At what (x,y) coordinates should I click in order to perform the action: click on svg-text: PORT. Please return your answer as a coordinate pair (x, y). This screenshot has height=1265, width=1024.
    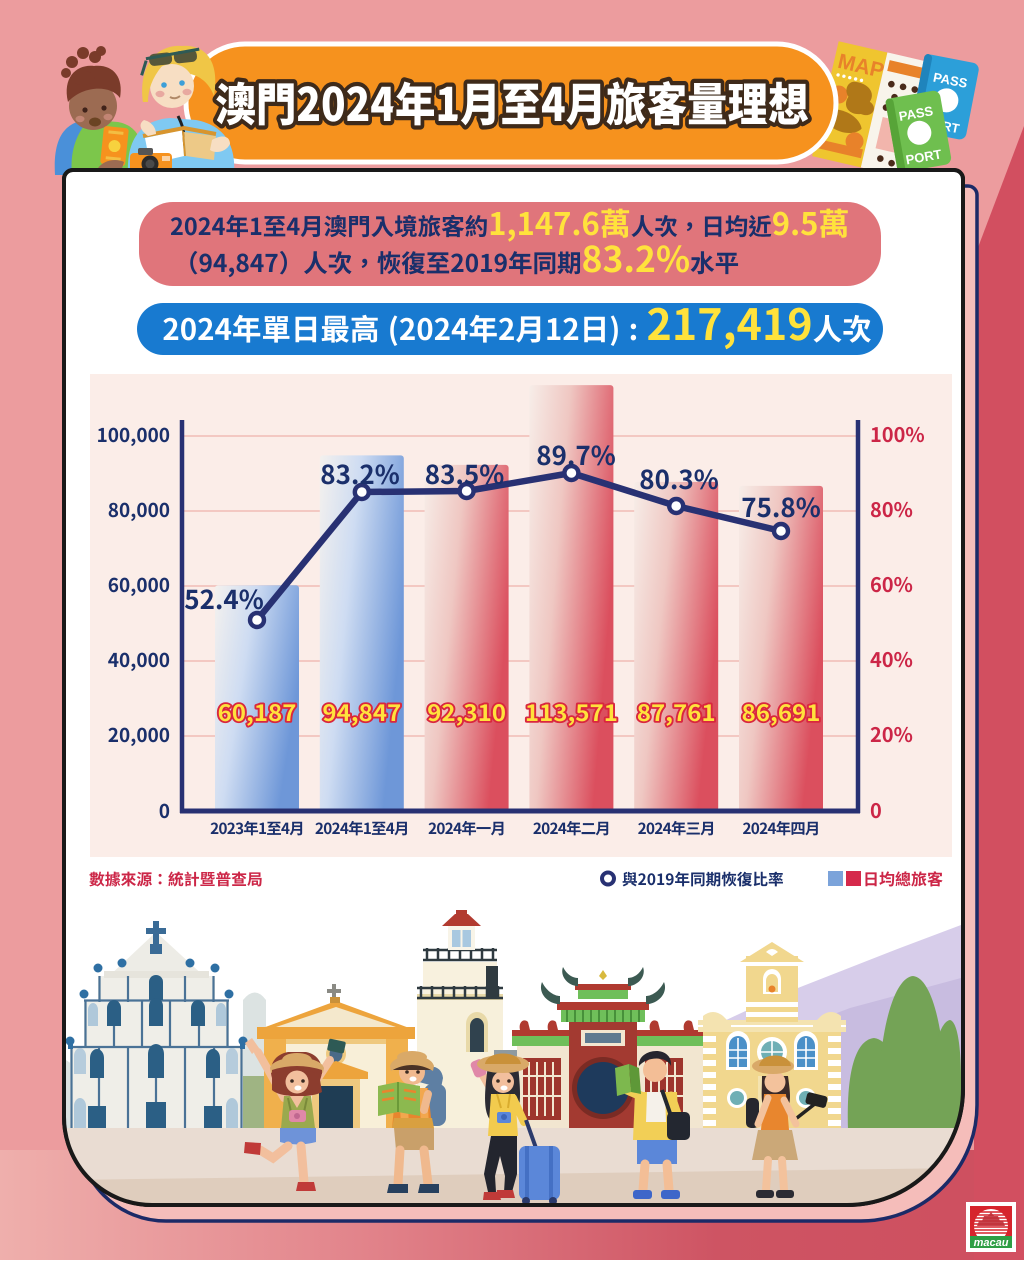
    Looking at the image, I should click on (923, 156).